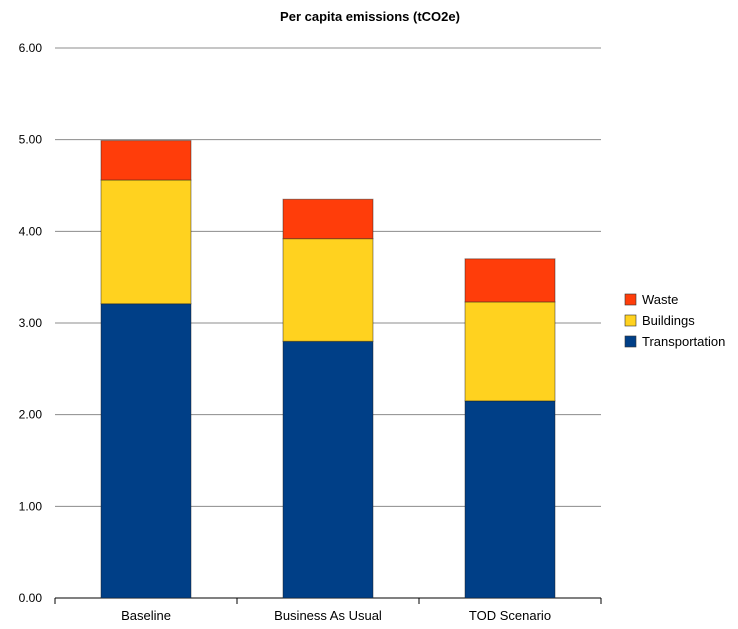 The height and width of the screenshot is (629, 738). Describe the element at coordinates (668, 320) in the screenshot. I see `legend-label: Buildings` at that location.